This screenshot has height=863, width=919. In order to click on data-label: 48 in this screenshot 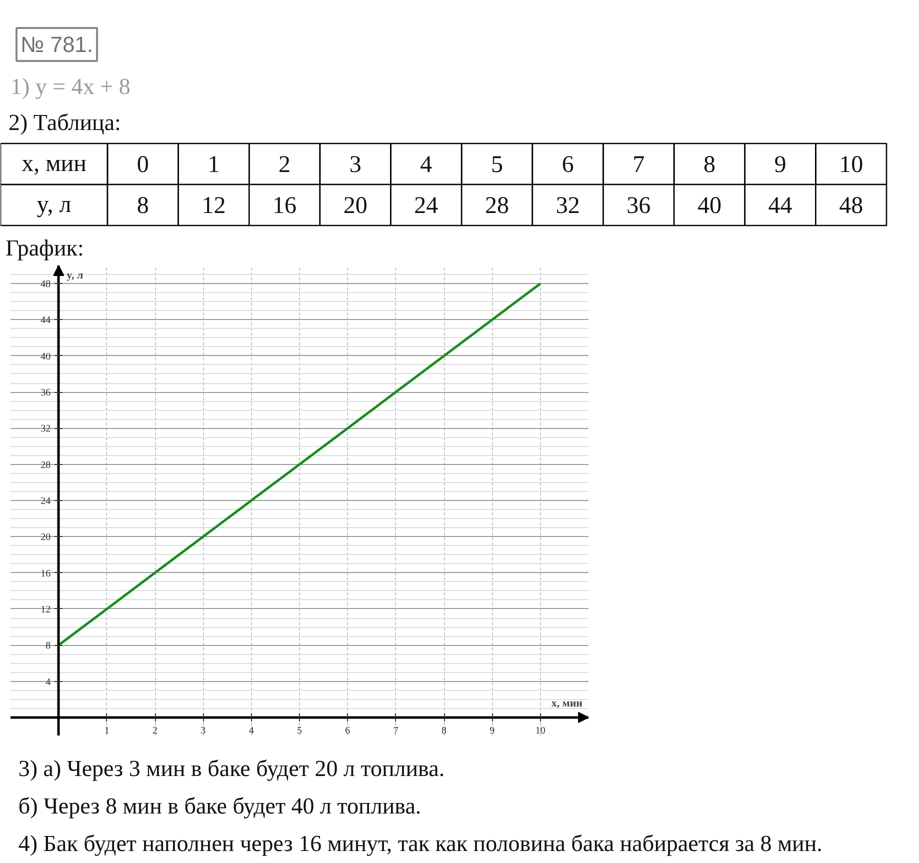, I will do `click(851, 206)`.